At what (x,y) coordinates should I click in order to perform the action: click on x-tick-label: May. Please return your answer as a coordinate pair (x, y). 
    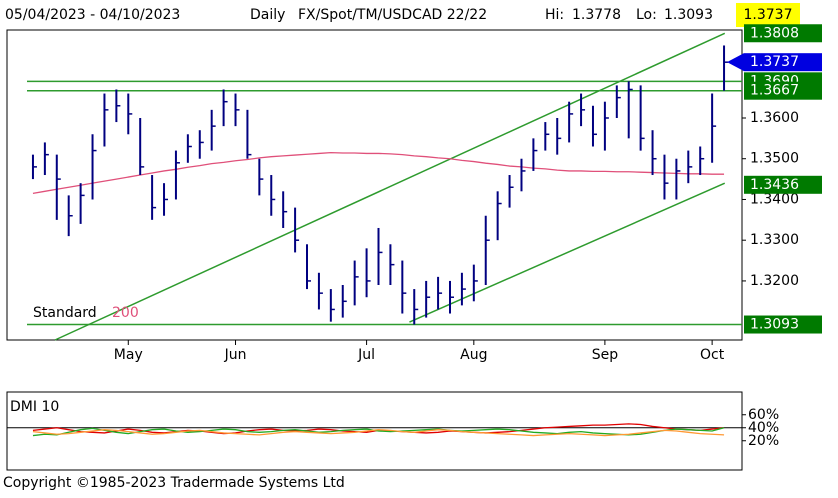
    Looking at the image, I should click on (128, 355).